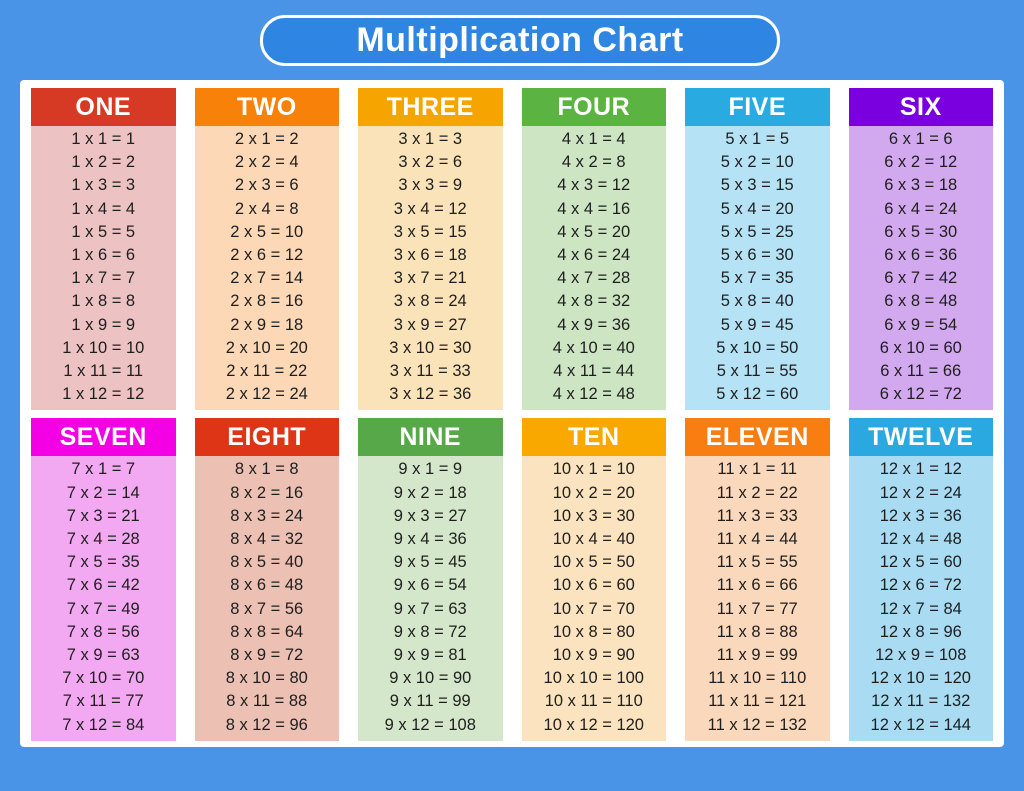 This screenshot has height=791, width=1024. I want to click on fact-row: 2 x 3 = 6, so click(266, 185).